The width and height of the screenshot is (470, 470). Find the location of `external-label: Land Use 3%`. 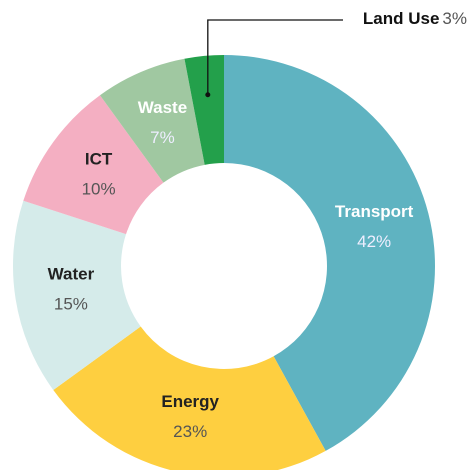

external-label: Land Use 3% is located at coordinates (415, 18).